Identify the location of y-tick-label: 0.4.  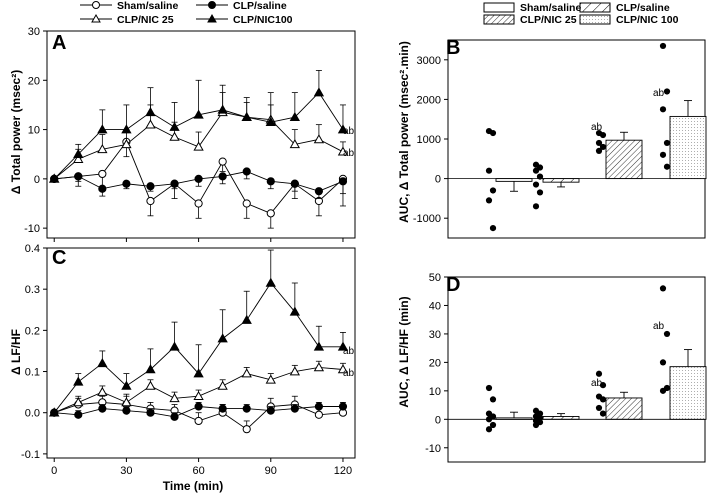
(32, 249).